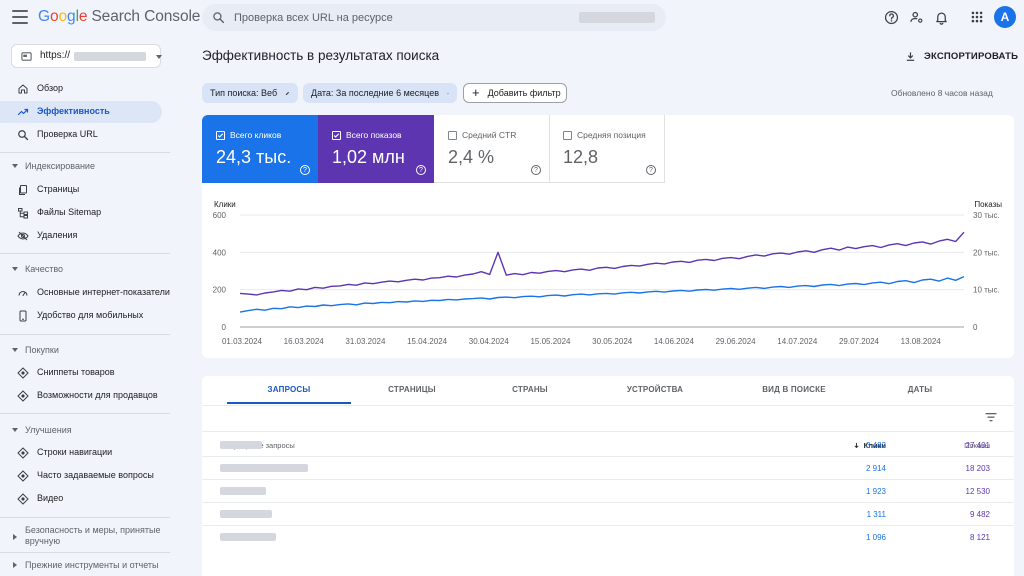 The height and width of the screenshot is (576, 1024). Describe the element at coordinates (920, 389) in the screenshot. I see `tab-dates: ДАТЫ` at that location.